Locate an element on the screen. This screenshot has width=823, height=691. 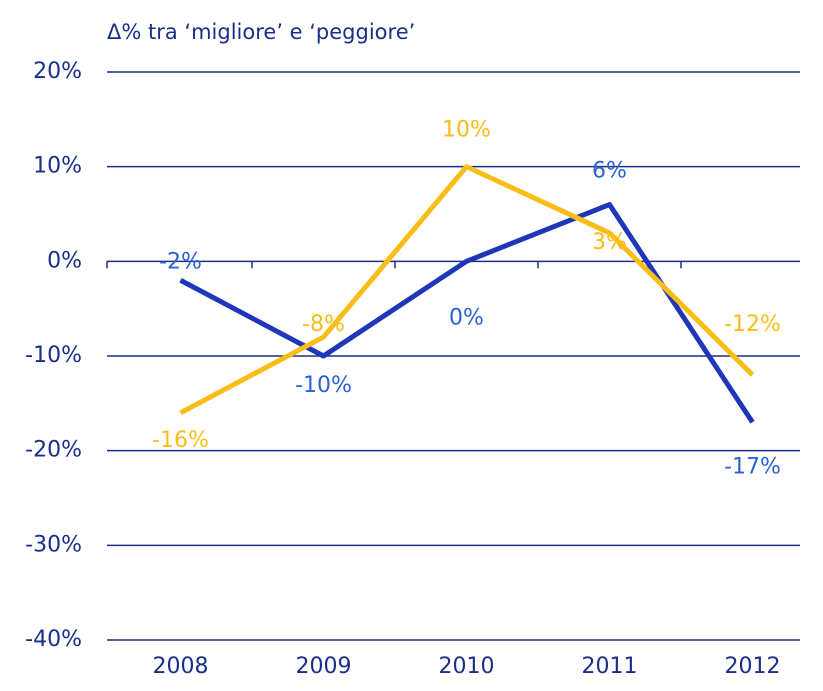
x-tick-label: 2009 is located at coordinates (324, 666).